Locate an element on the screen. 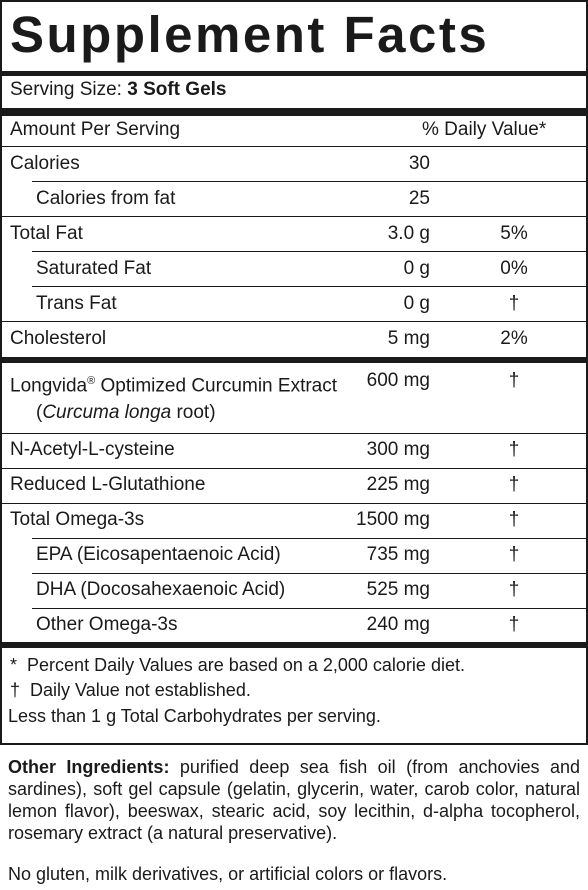  serving-size: Serving Size: 3 Soft Gels is located at coordinates (118, 90).